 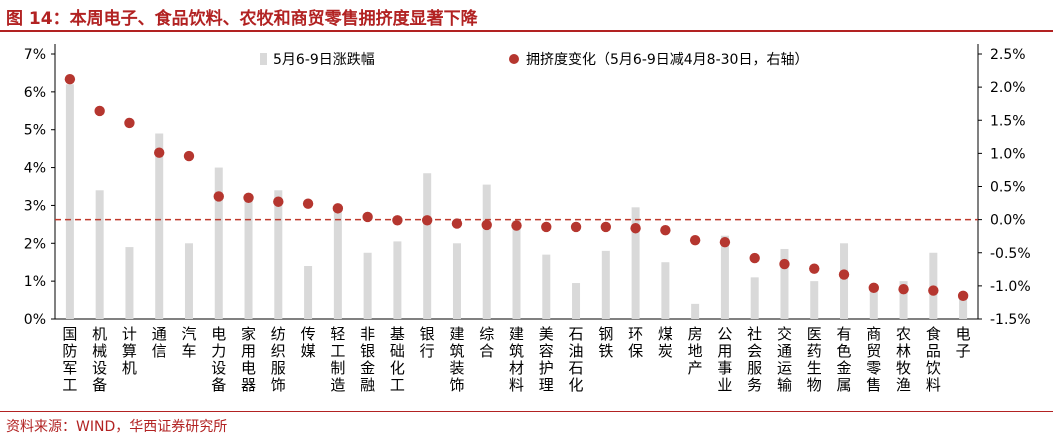 What do you see at coordinates (605, 342) in the screenshot?
I see `x-tick-label: 钢铁` at bounding box center [605, 342].